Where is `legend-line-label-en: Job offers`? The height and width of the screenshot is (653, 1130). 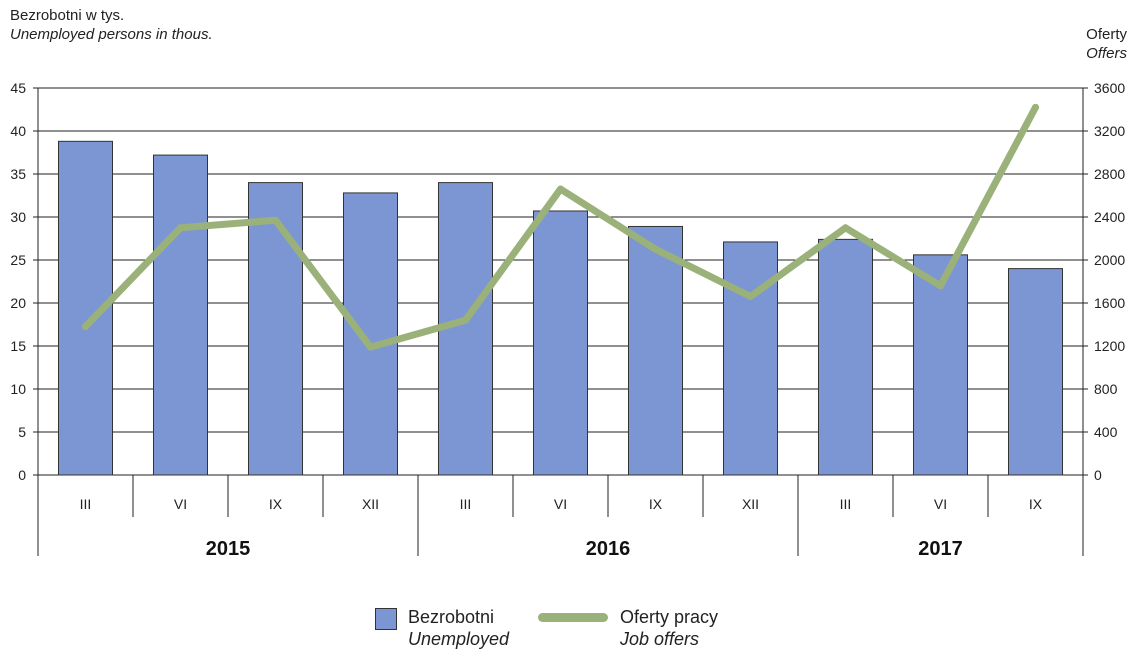
legend-line-label-en: Job offers is located at coordinates (660, 639).